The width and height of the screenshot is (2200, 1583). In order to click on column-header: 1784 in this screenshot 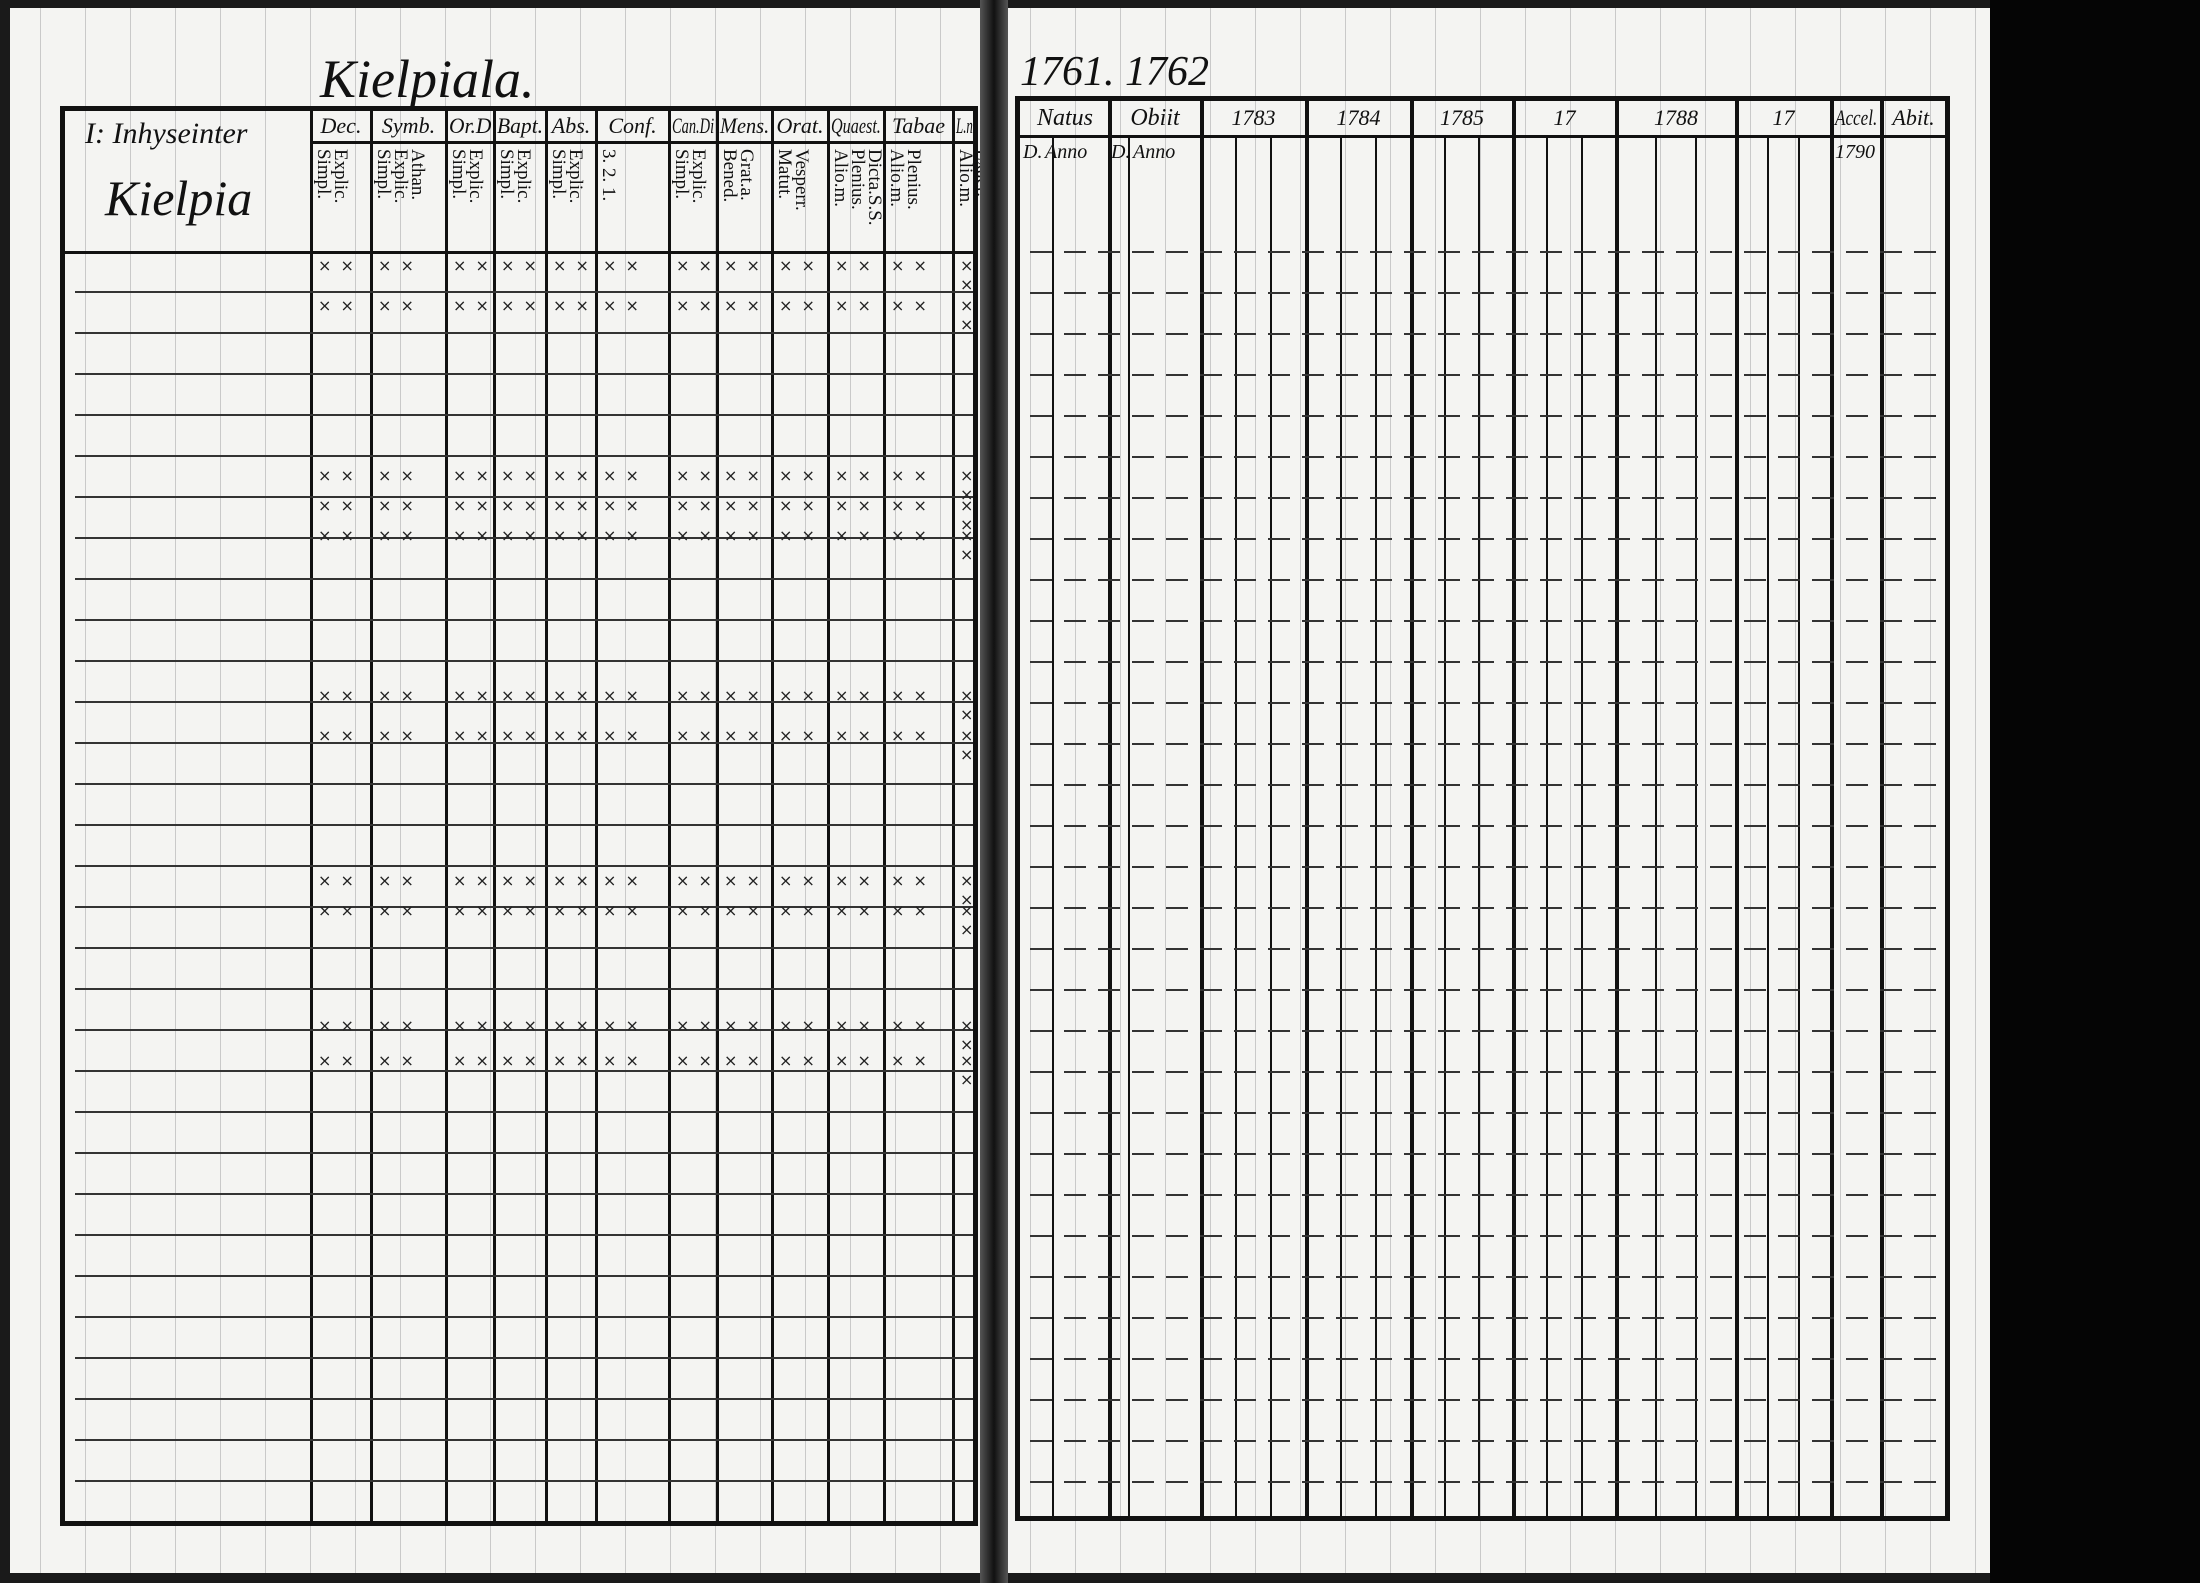, I will do `click(1358, 117)`.